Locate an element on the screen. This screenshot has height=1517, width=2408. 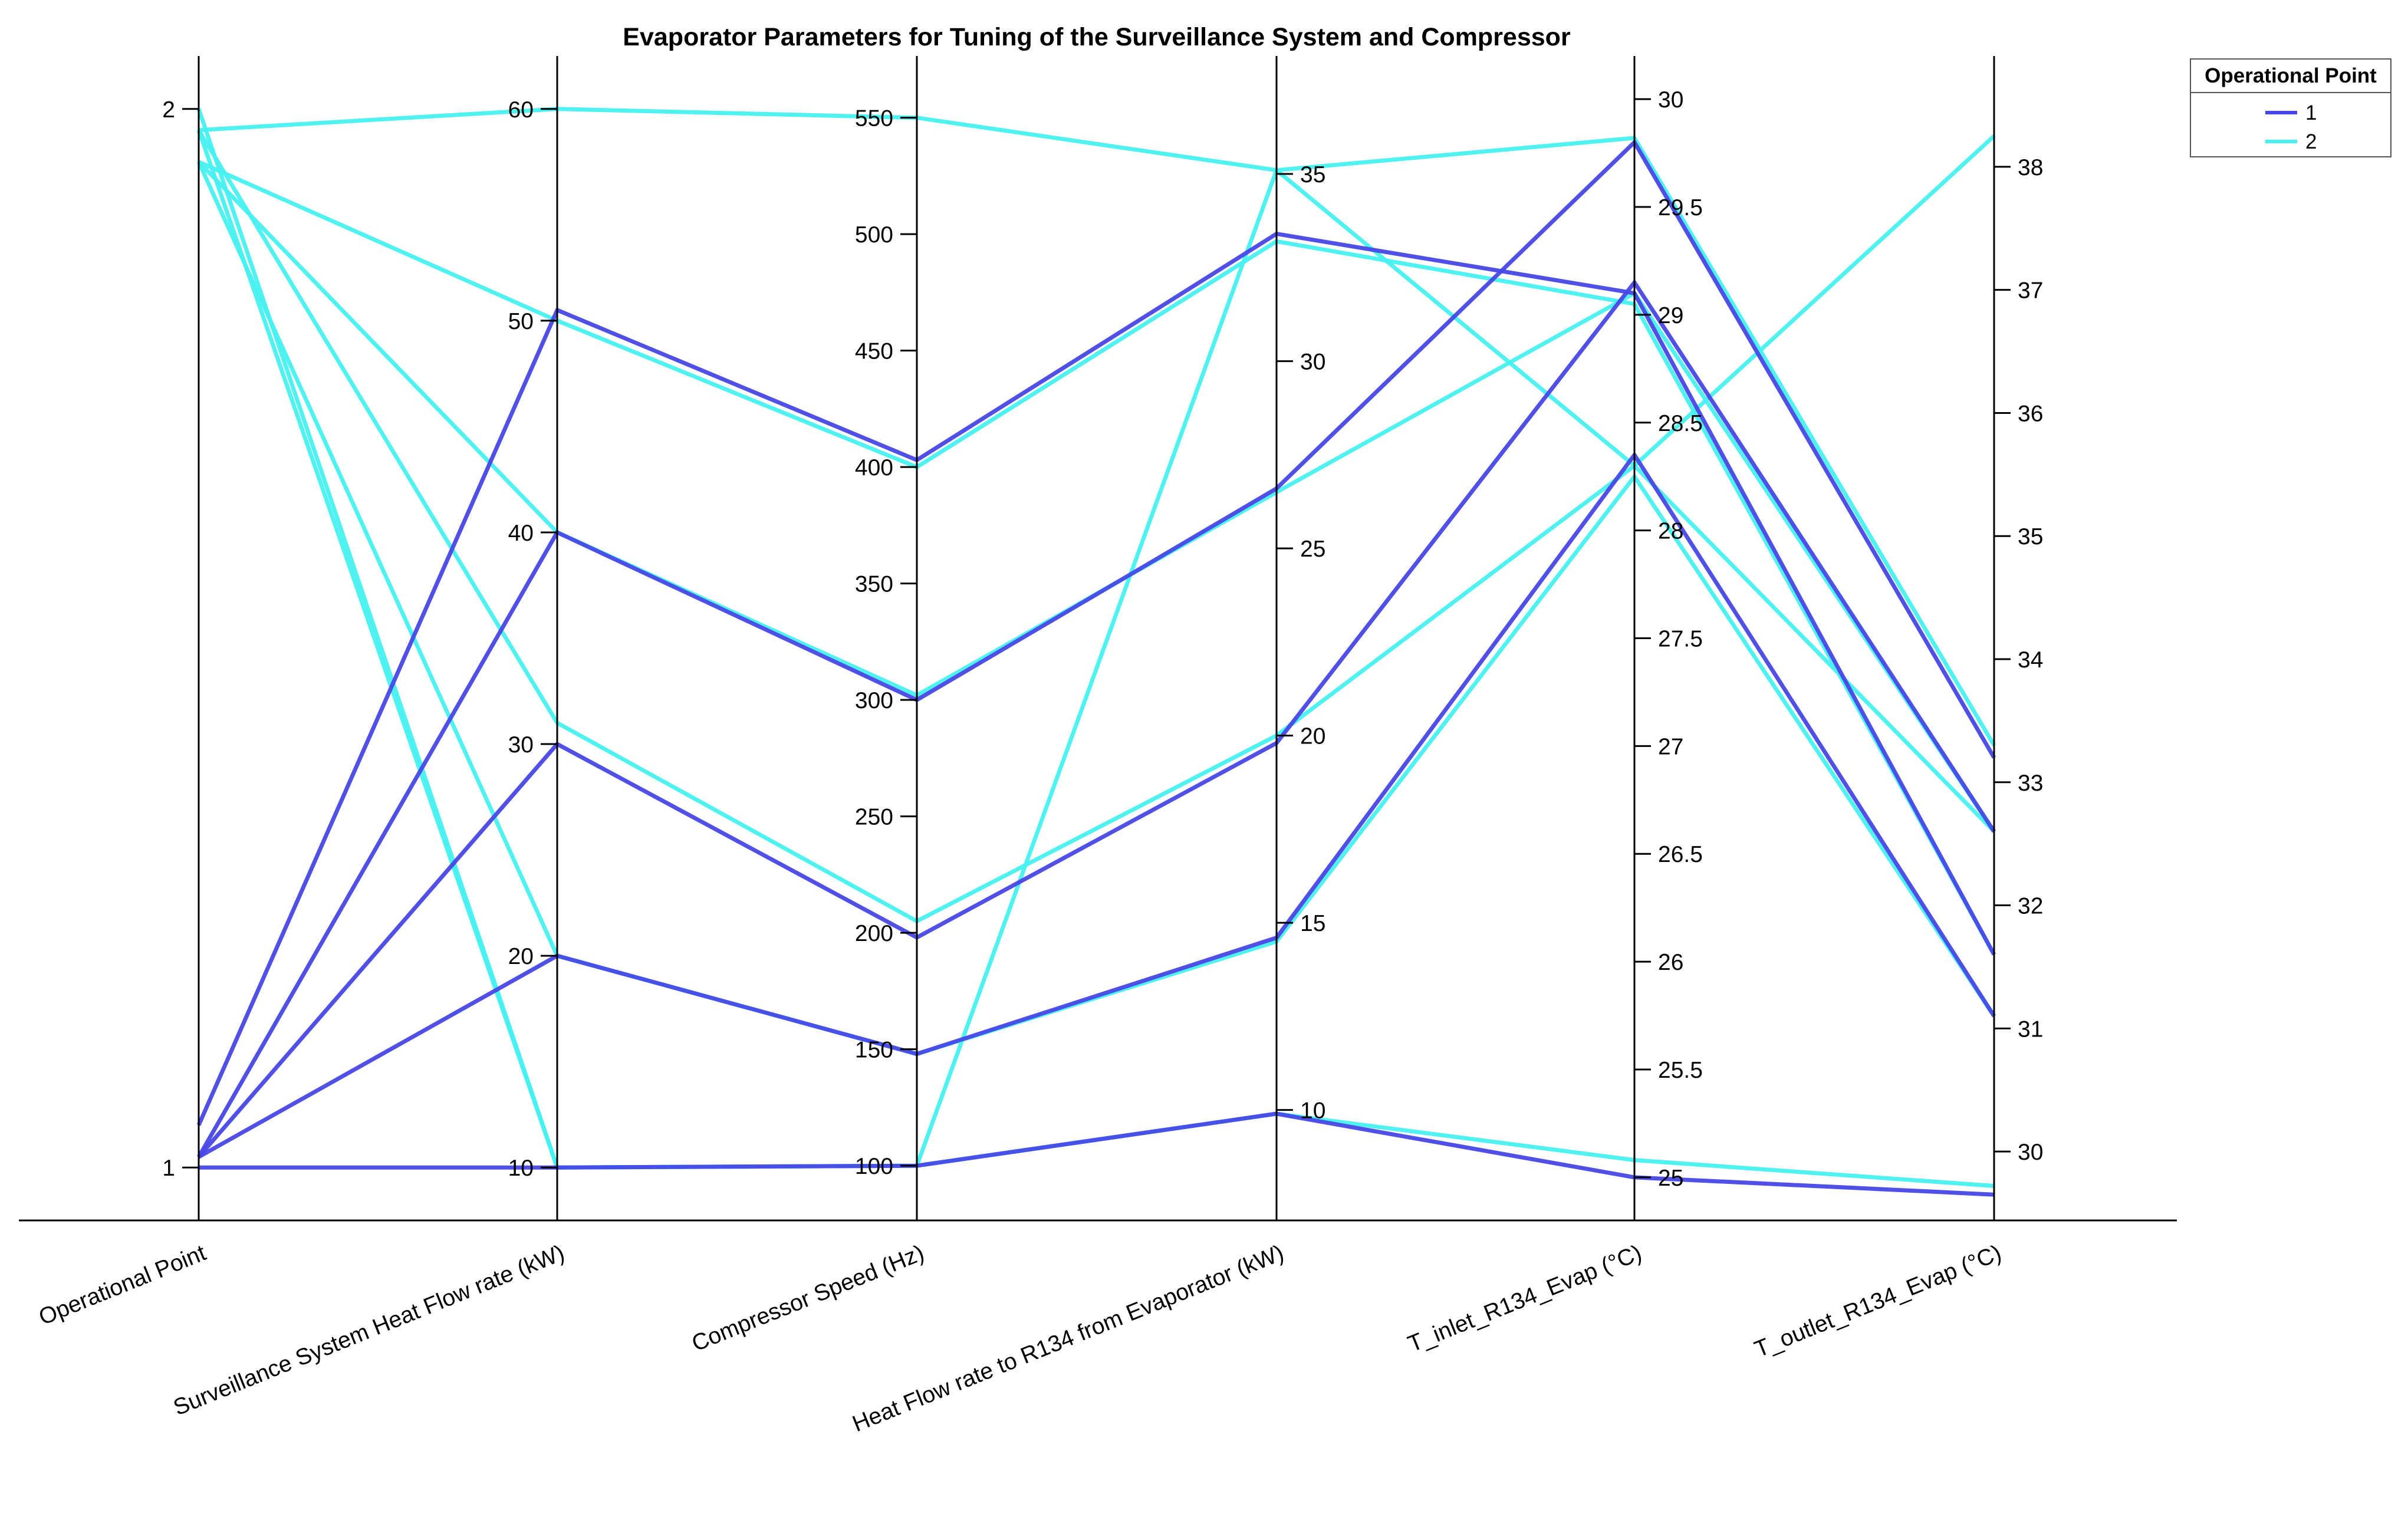
axis-label-4: T_inlet_R134_Evap (°C) is located at coordinates (1524, 1298).